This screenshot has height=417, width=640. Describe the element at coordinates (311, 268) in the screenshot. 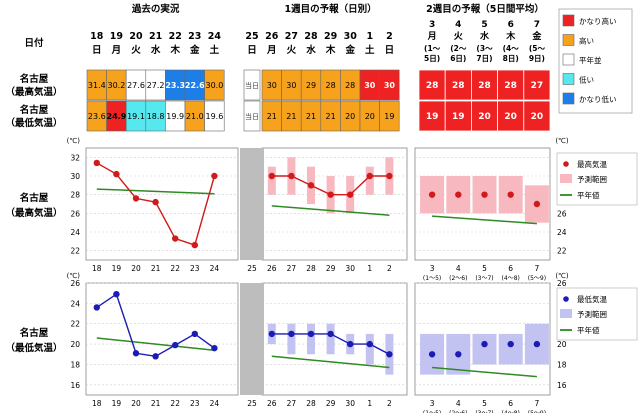

I see `x-tick-label: 28` at that location.